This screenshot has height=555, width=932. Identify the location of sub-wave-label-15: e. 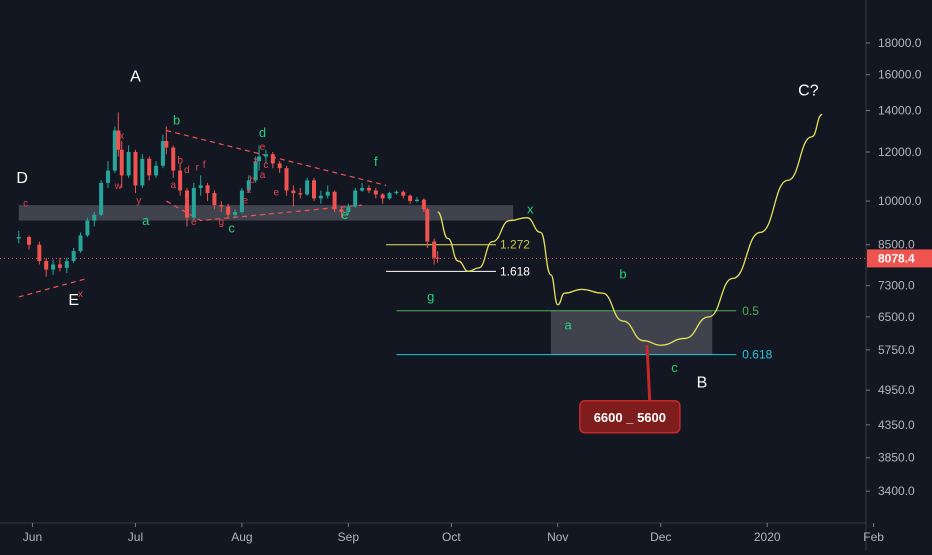
(246, 201).